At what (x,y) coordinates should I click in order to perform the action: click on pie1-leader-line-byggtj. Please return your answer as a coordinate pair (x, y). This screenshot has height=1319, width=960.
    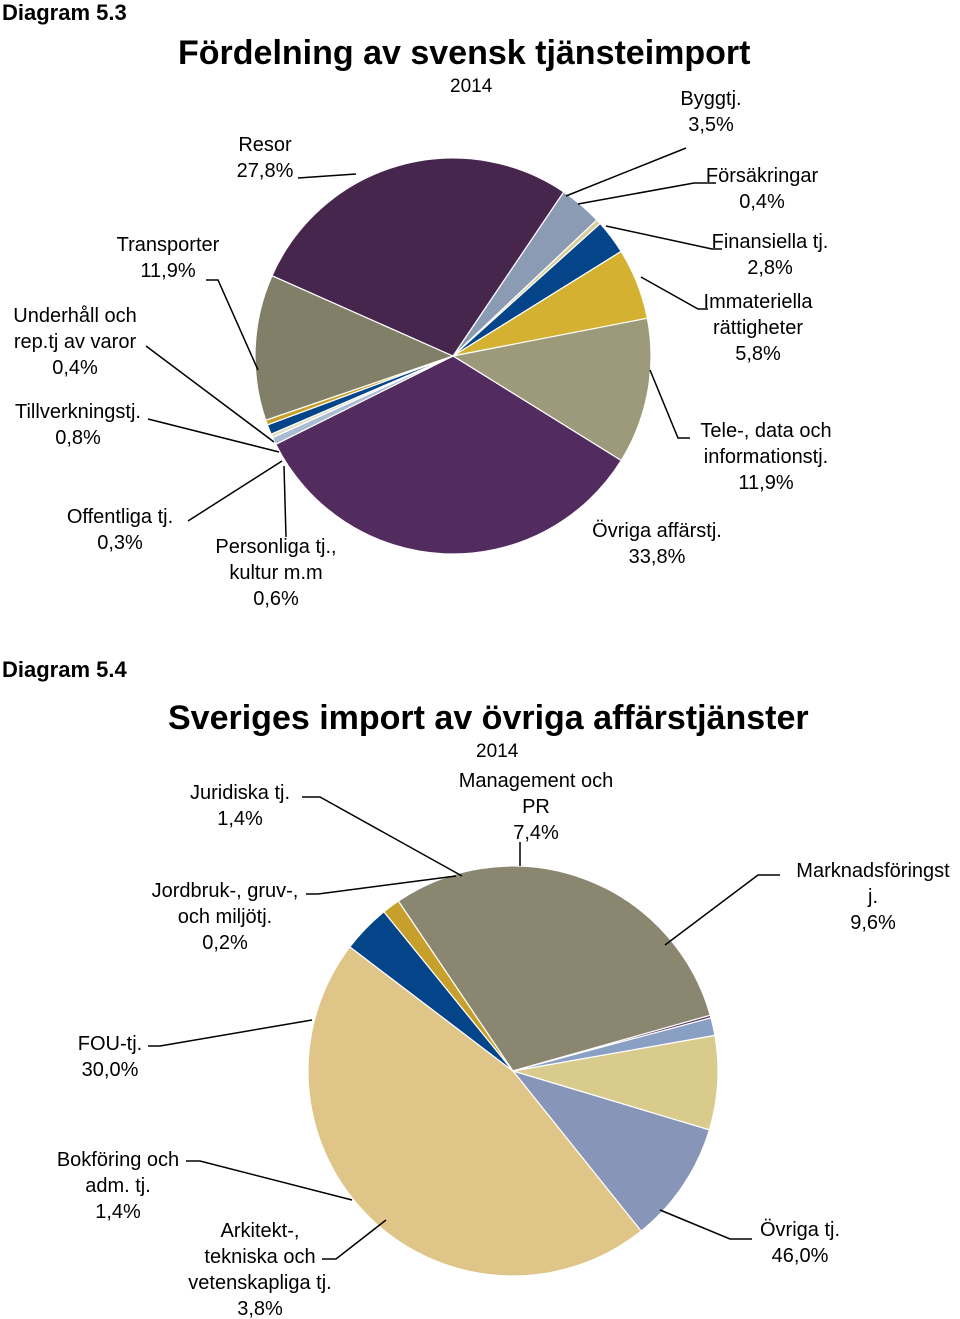
    Looking at the image, I should click on (626, 172).